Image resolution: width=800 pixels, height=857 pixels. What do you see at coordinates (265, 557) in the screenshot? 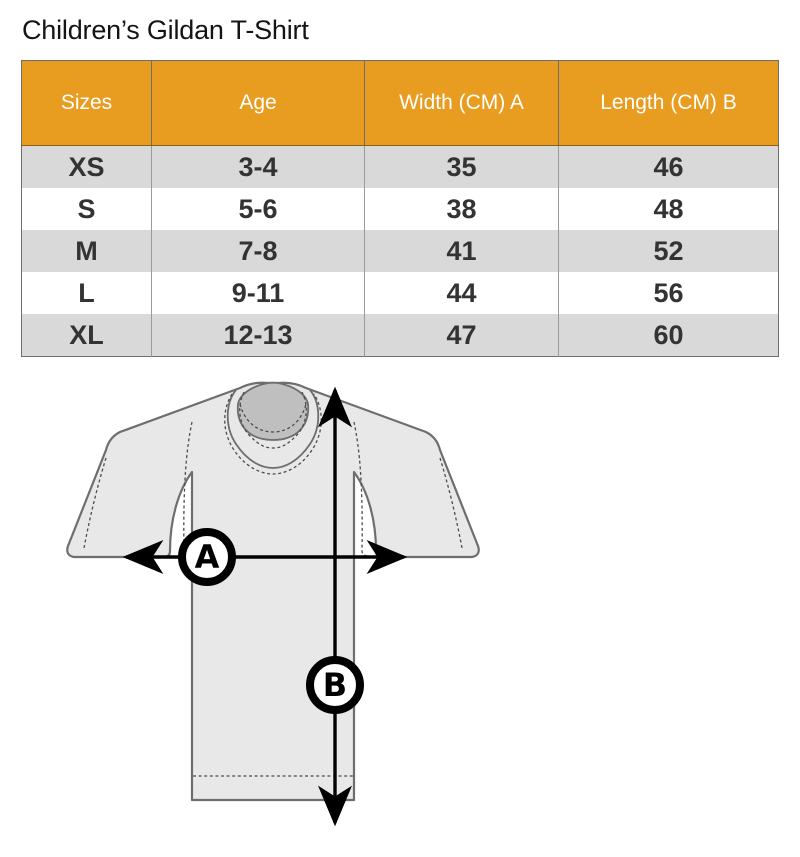
I see `measurement-a-group: A` at bounding box center [265, 557].